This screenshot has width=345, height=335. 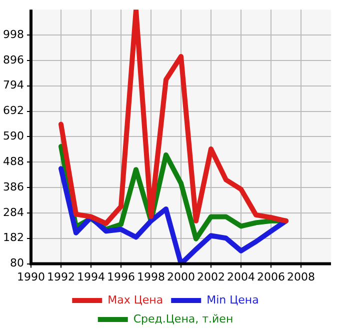 I want to click on y-tick-label: 80, so click(x=17, y=263).